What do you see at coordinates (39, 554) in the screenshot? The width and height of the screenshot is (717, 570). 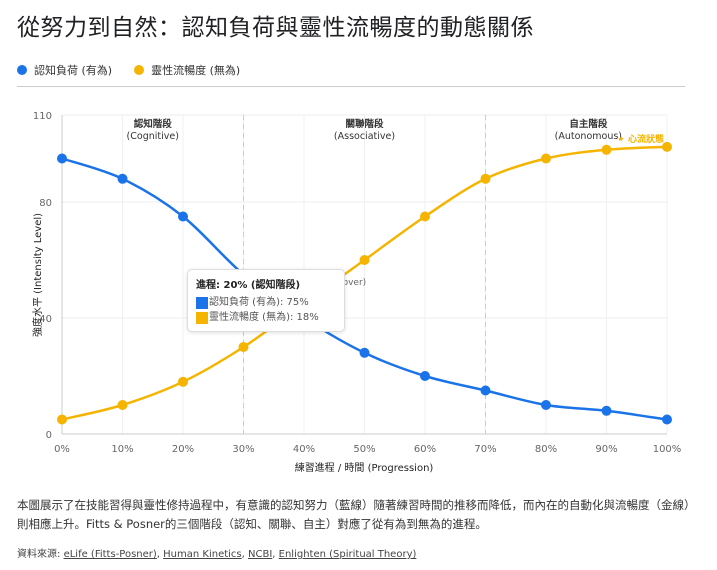 I see `sources-label: 資料來源:` at bounding box center [39, 554].